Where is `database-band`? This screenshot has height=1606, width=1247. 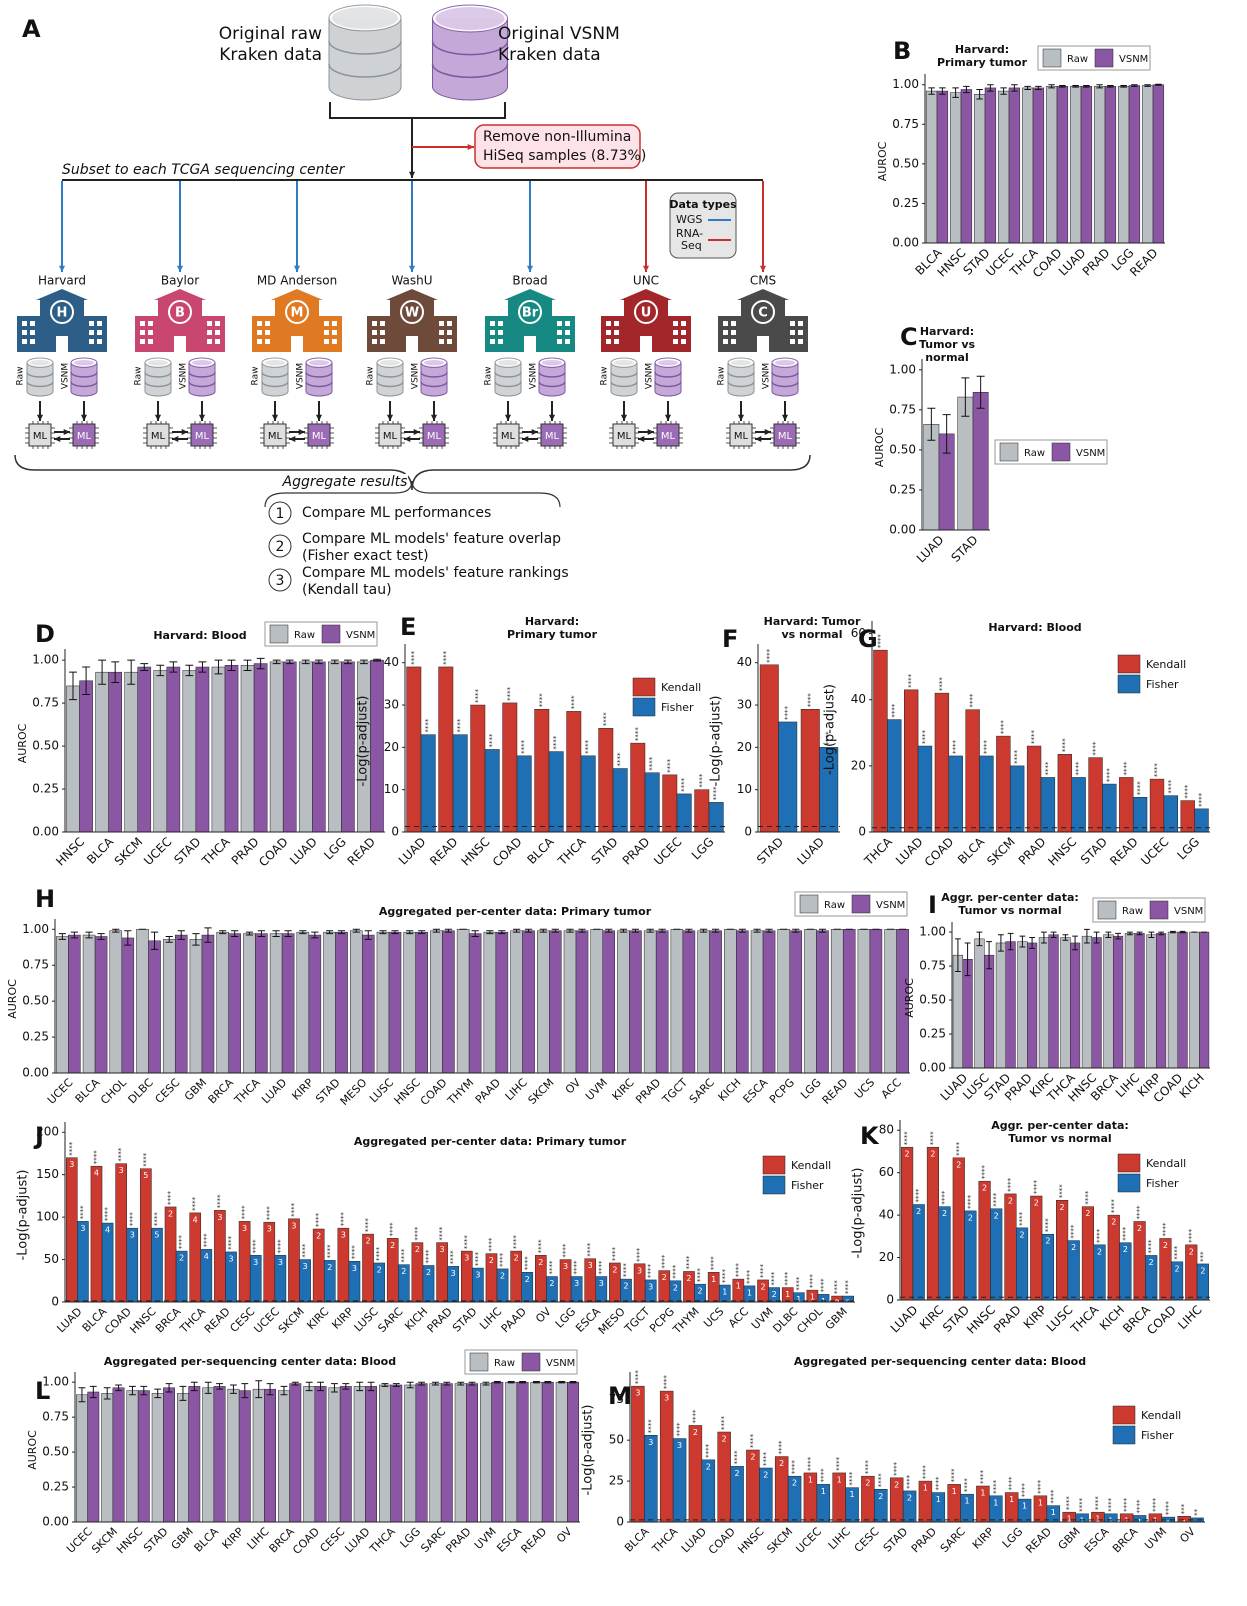 database-band is located at coordinates (390, 384).